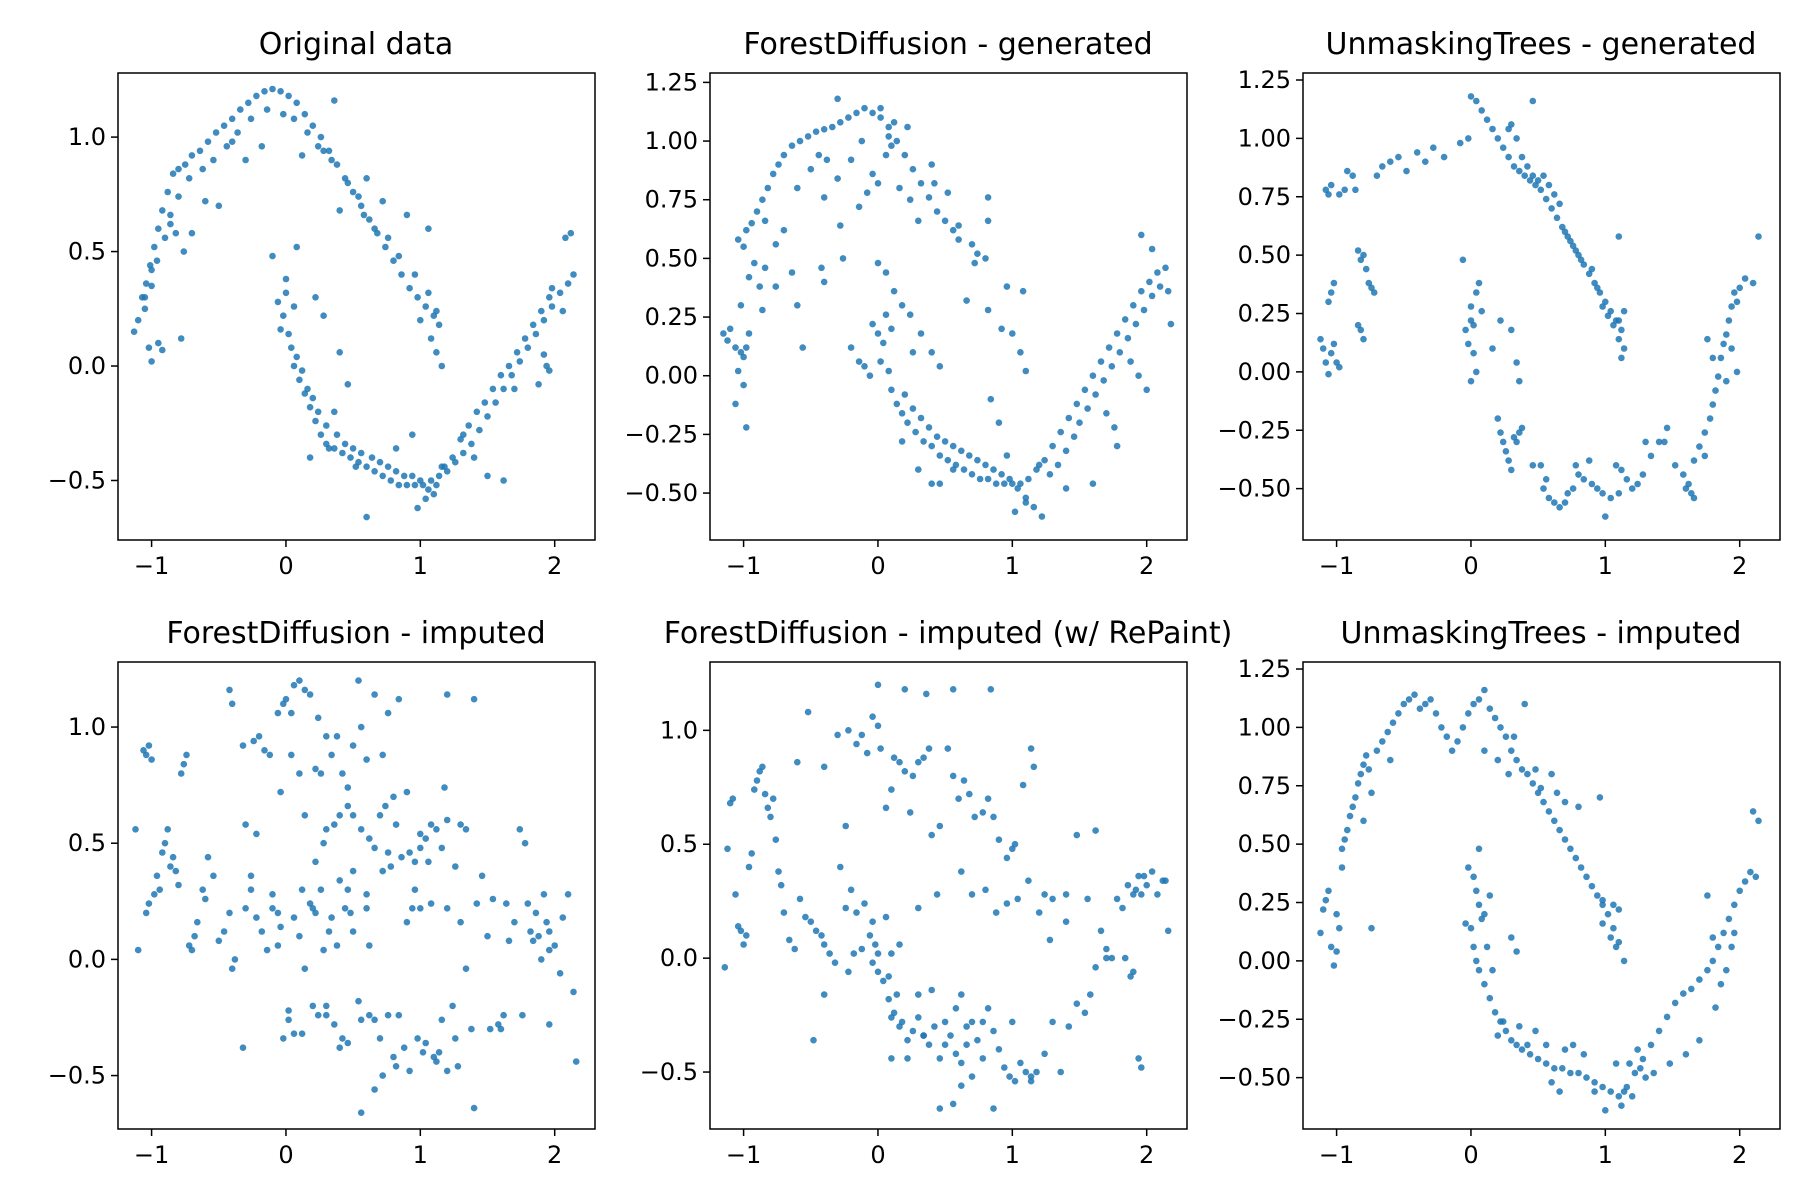 The height and width of the screenshot is (1200, 1800). I want to click on plot-area, so click(356, 895).